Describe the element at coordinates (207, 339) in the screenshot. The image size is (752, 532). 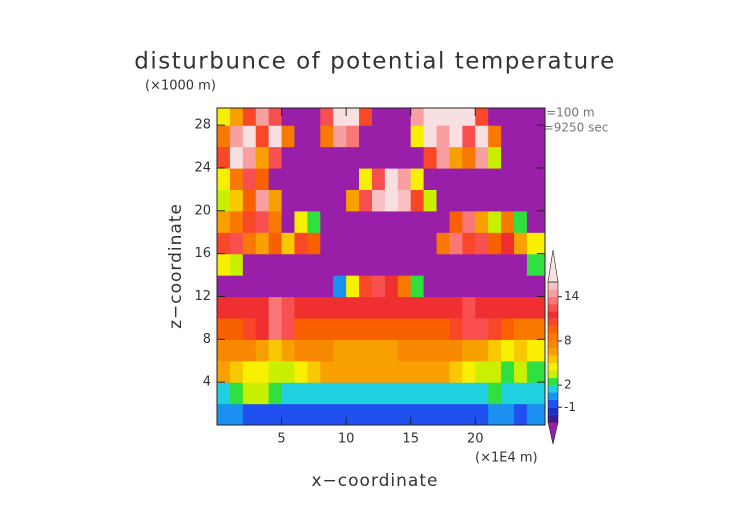
I see `y-tick-label: 8` at that location.